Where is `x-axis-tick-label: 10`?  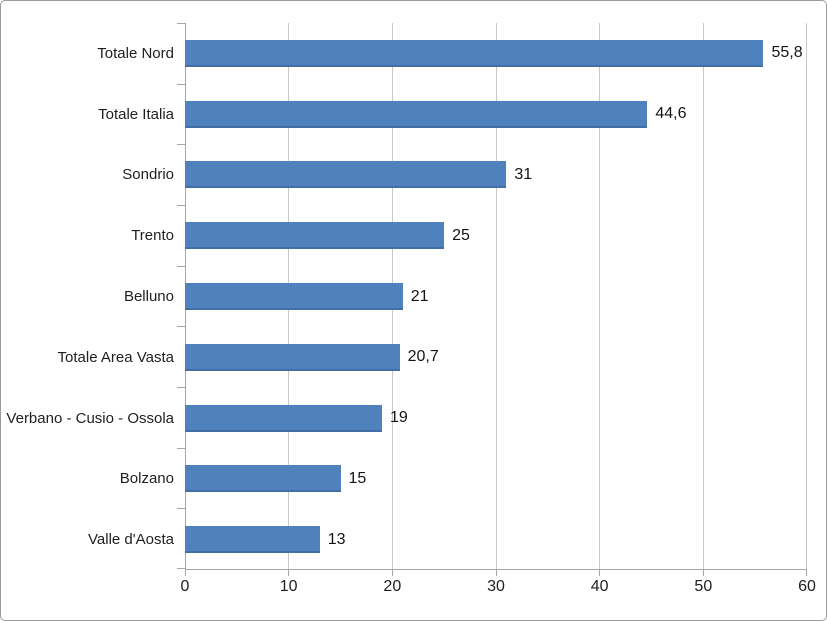
x-axis-tick-label: 10 is located at coordinates (288, 586).